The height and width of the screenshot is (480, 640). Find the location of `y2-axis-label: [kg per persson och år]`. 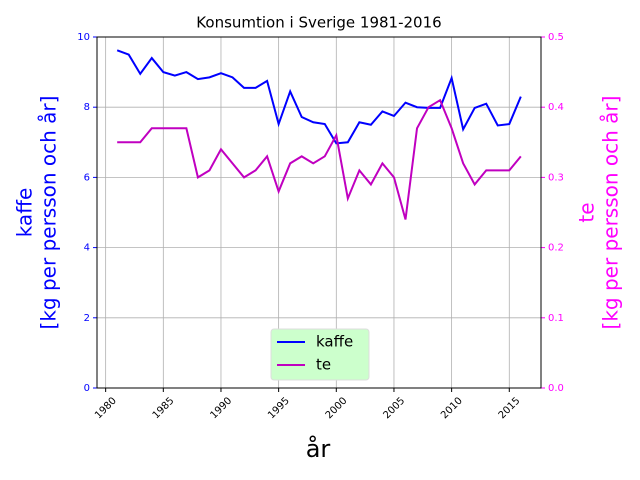

y2-axis-label: [kg per persson och år] is located at coordinates (611, 213).